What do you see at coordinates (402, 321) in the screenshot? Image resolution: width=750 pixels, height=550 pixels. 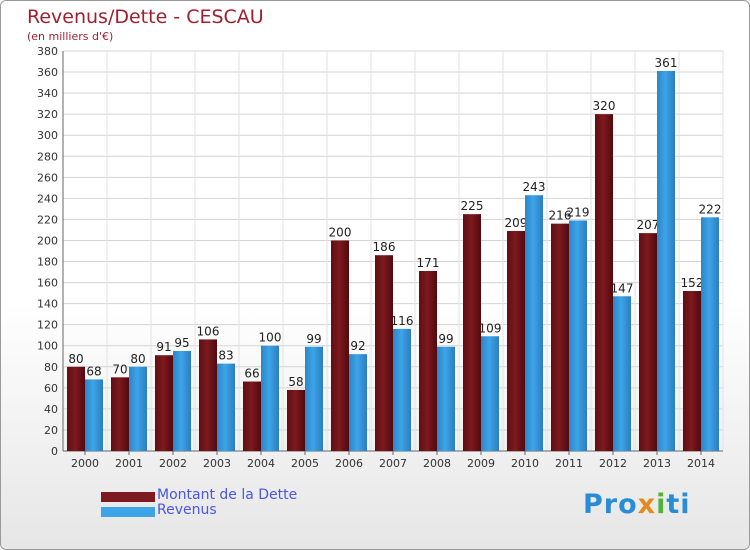 I see `data-label: 116` at bounding box center [402, 321].